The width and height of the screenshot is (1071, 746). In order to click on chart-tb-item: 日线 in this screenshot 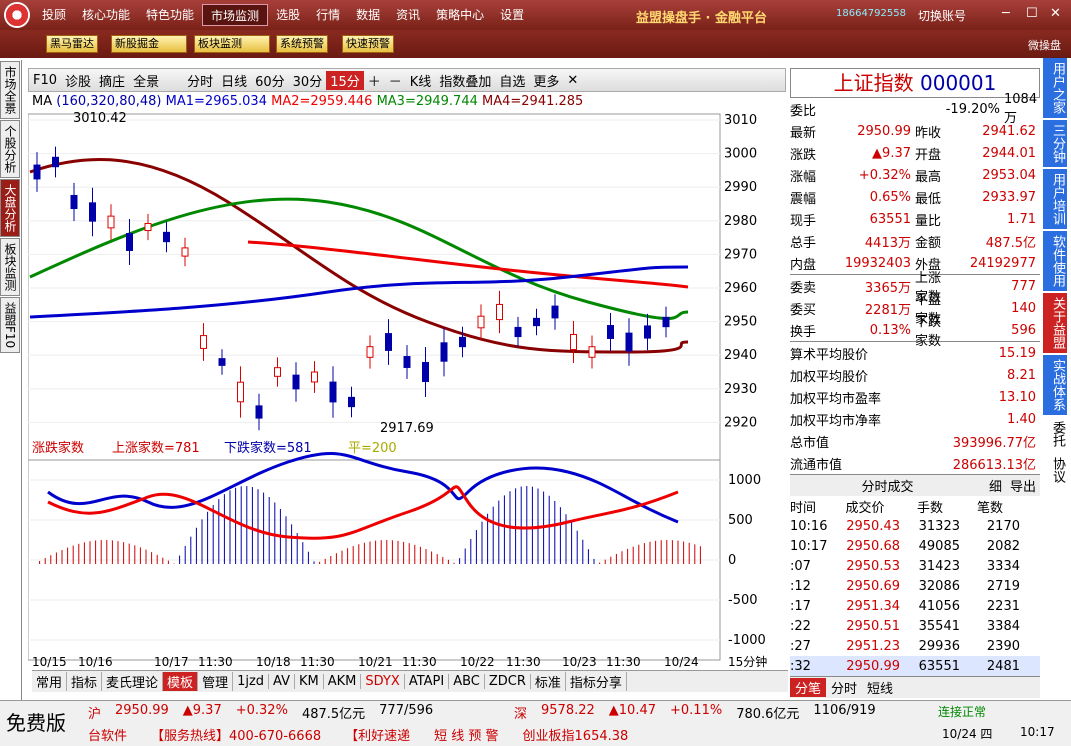, I will do `click(234, 82)`.